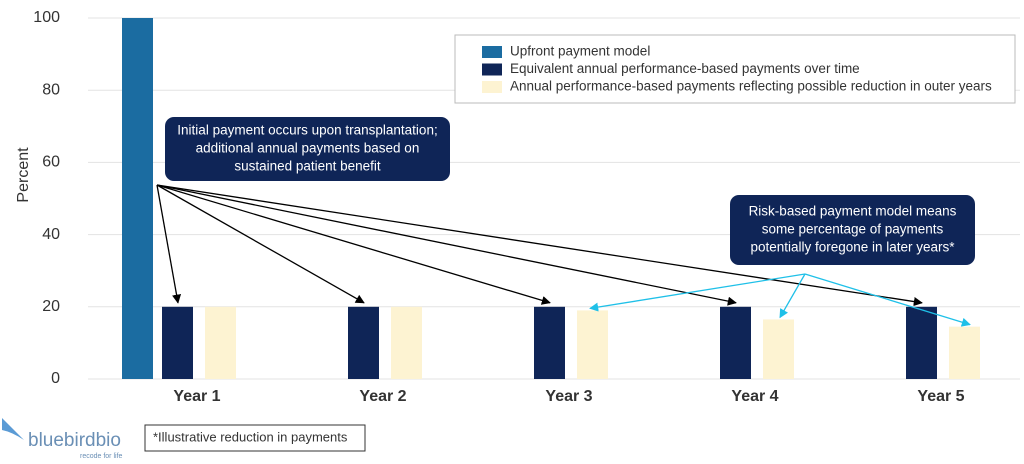  I want to click on annotation-text: potentially foregone in later years*, so click(852, 247).